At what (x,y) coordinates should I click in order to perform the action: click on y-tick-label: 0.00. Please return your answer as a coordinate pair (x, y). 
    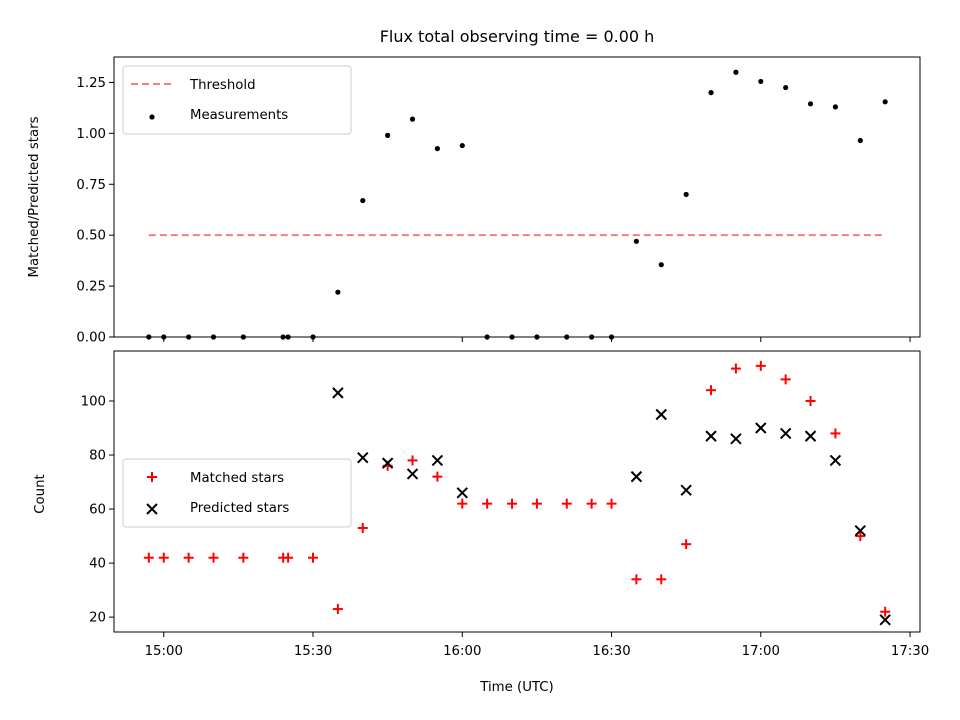
    Looking at the image, I should click on (91, 338).